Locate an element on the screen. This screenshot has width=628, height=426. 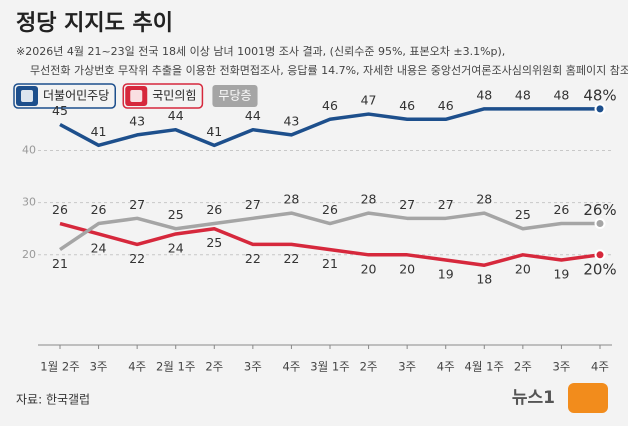
chart-title: 정당 지지도 추이 is located at coordinates (94, 23).